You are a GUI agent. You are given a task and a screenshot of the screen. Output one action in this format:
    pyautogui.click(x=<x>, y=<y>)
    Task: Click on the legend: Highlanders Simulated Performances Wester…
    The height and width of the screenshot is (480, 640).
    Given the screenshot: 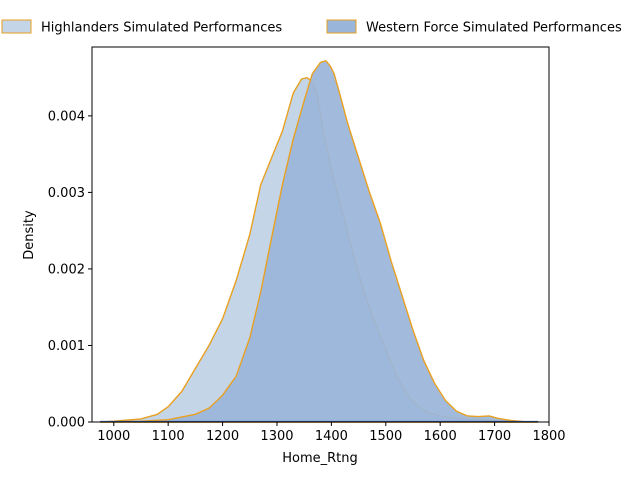 What is the action you would take?
    pyautogui.click(x=311, y=27)
    